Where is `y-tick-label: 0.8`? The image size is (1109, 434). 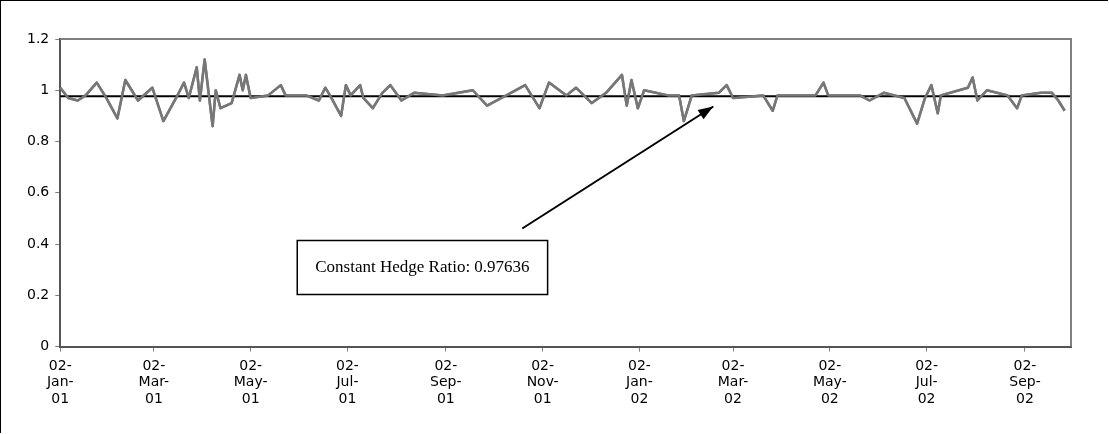 y-tick-label: 0.8 is located at coordinates (38, 140).